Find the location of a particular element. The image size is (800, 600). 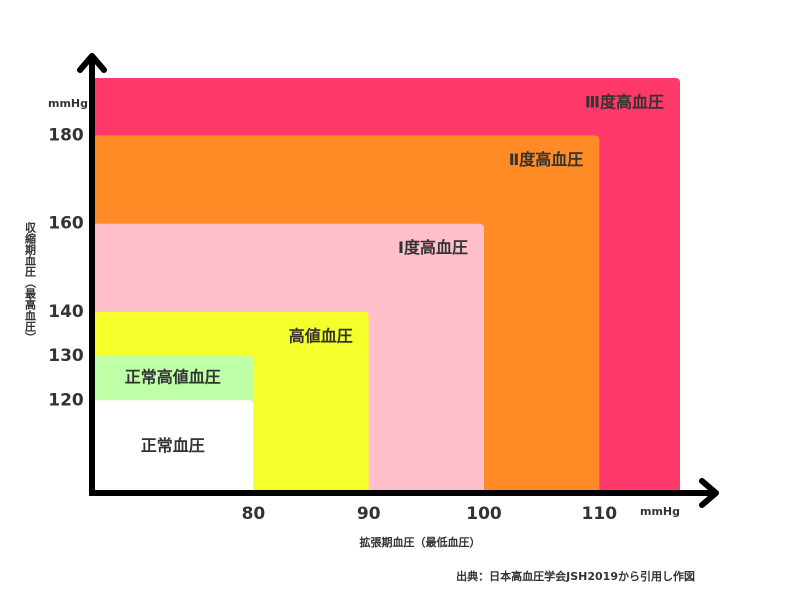

x-arrow is located at coordinates (709, 493).